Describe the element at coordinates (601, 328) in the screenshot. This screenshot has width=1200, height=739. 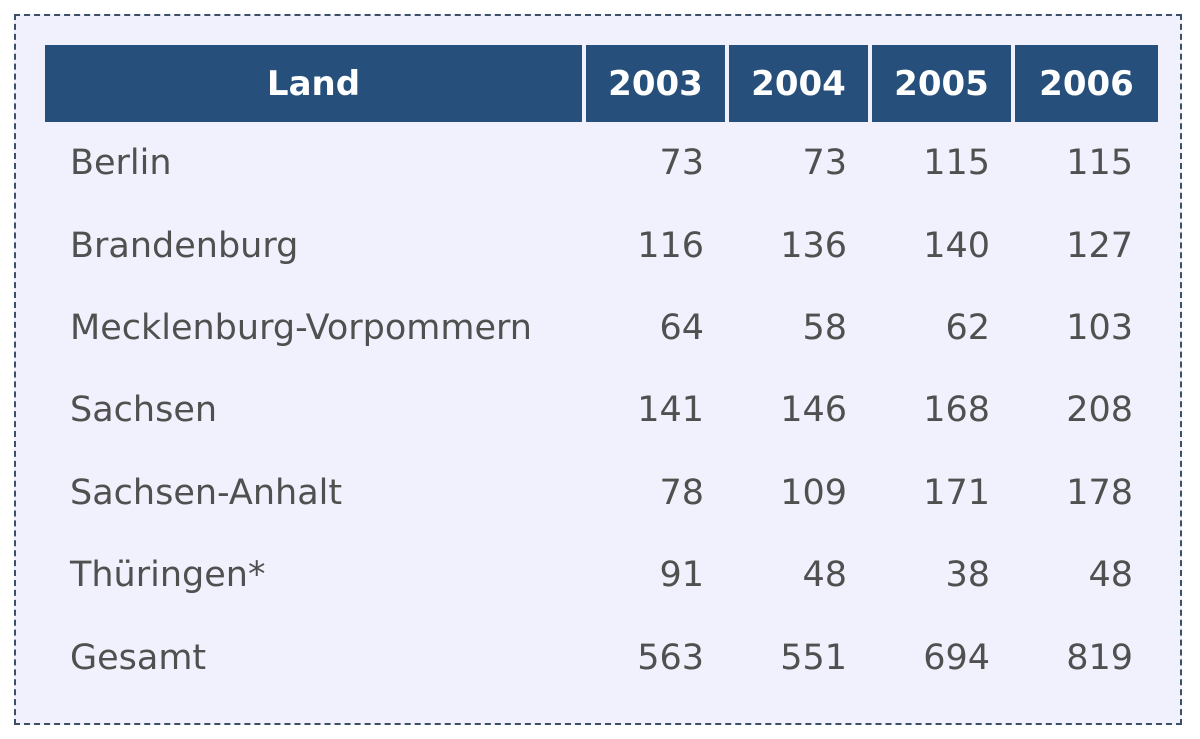
I see `table-row: Mecklenburg-Vorpommern 64 58 62 103` at that location.